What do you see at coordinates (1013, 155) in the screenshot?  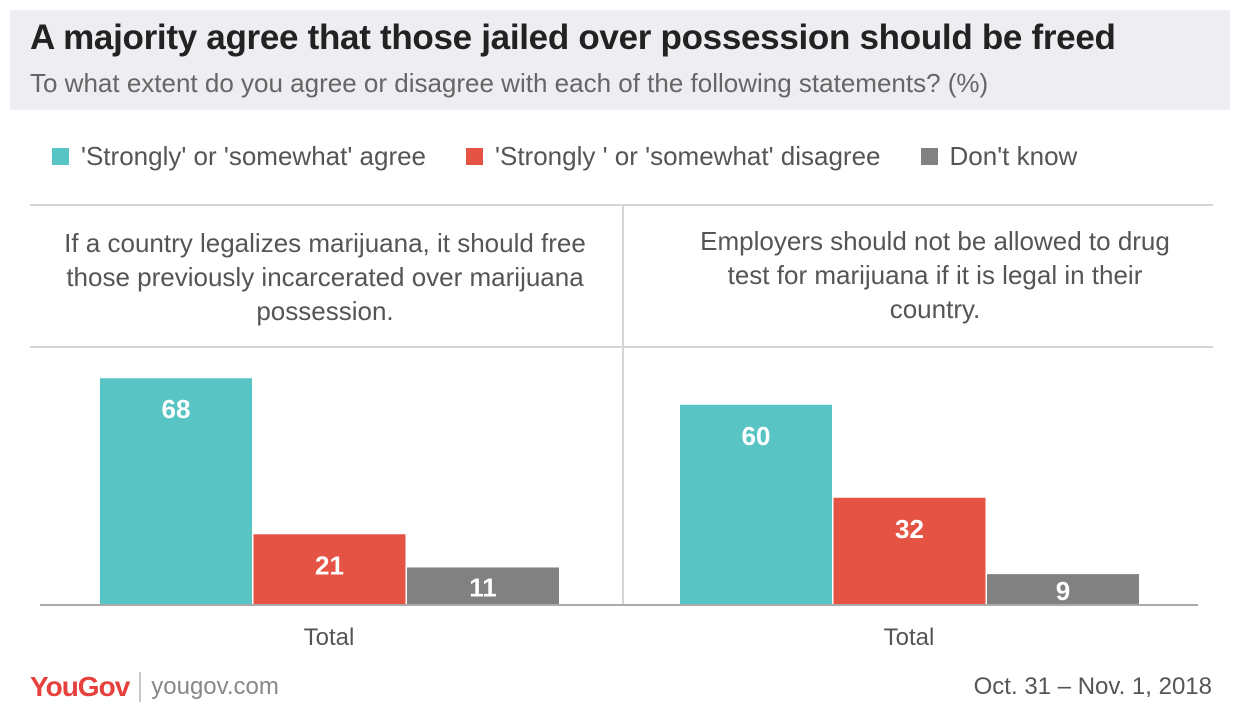 I see `legend-label-dont-know: Don't know` at bounding box center [1013, 155].